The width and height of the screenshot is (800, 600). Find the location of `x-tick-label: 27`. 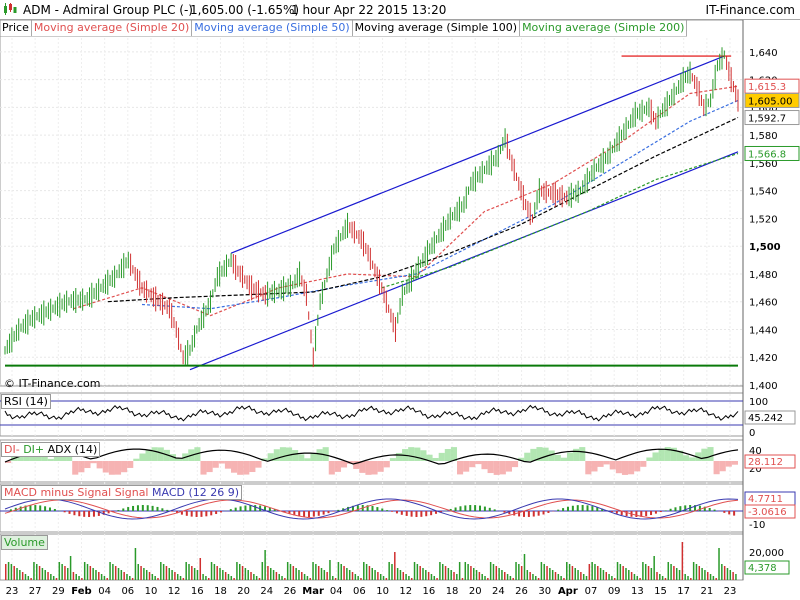

x-tick-label: 27 is located at coordinates (35, 591).